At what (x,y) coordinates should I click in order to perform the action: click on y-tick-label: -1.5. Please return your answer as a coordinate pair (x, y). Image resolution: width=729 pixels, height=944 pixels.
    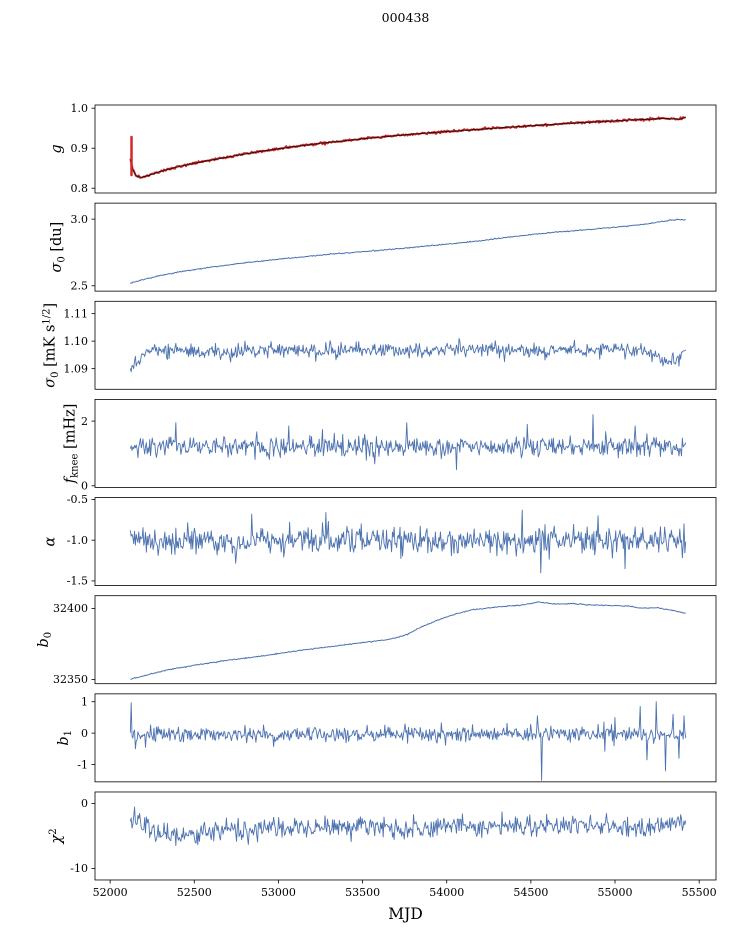
    Looking at the image, I should click on (77, 581).